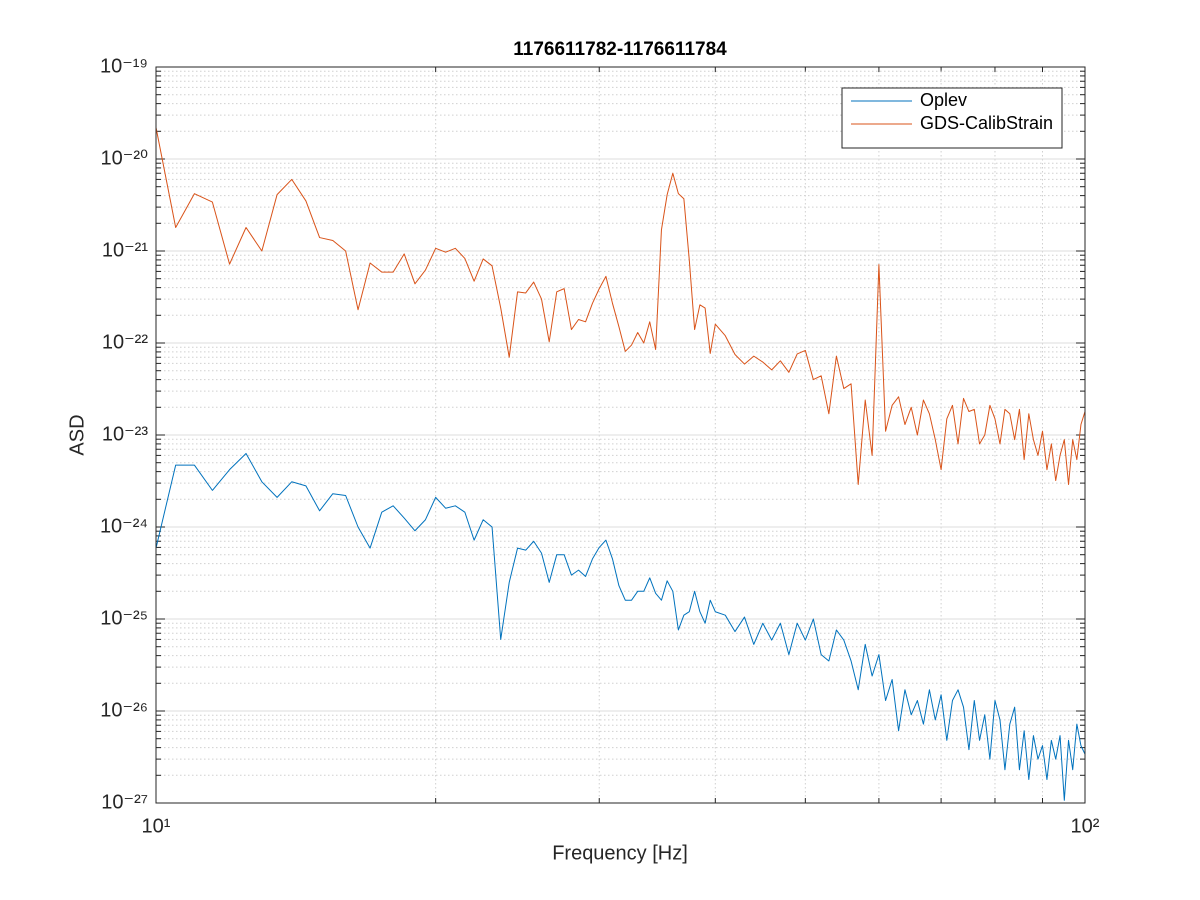 The height and width of the screenshot is (900, 1200). What do you see at coordinates (156, 826) in the screenshot?
I see `x-tick-label: 10¹` at bounding box center [156, 826].